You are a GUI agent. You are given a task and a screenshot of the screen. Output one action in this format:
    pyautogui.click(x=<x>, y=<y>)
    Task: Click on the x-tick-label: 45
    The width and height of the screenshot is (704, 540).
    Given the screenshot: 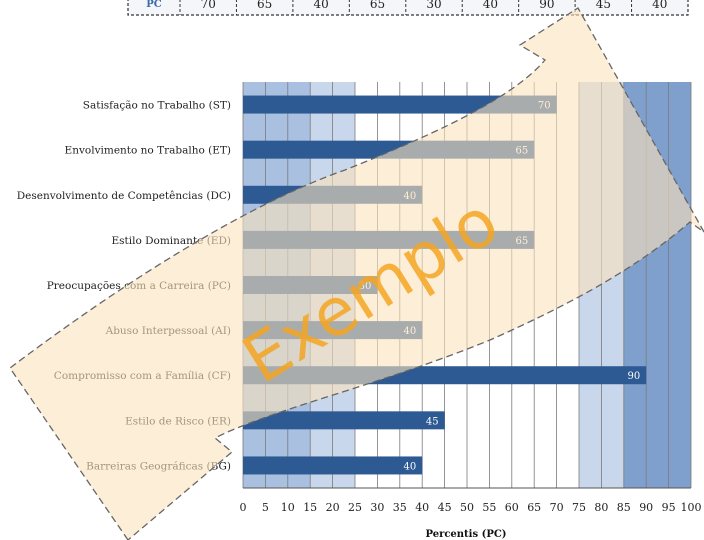 What is the action you would take?
    pyautogui.click(x=445, y=507)
    